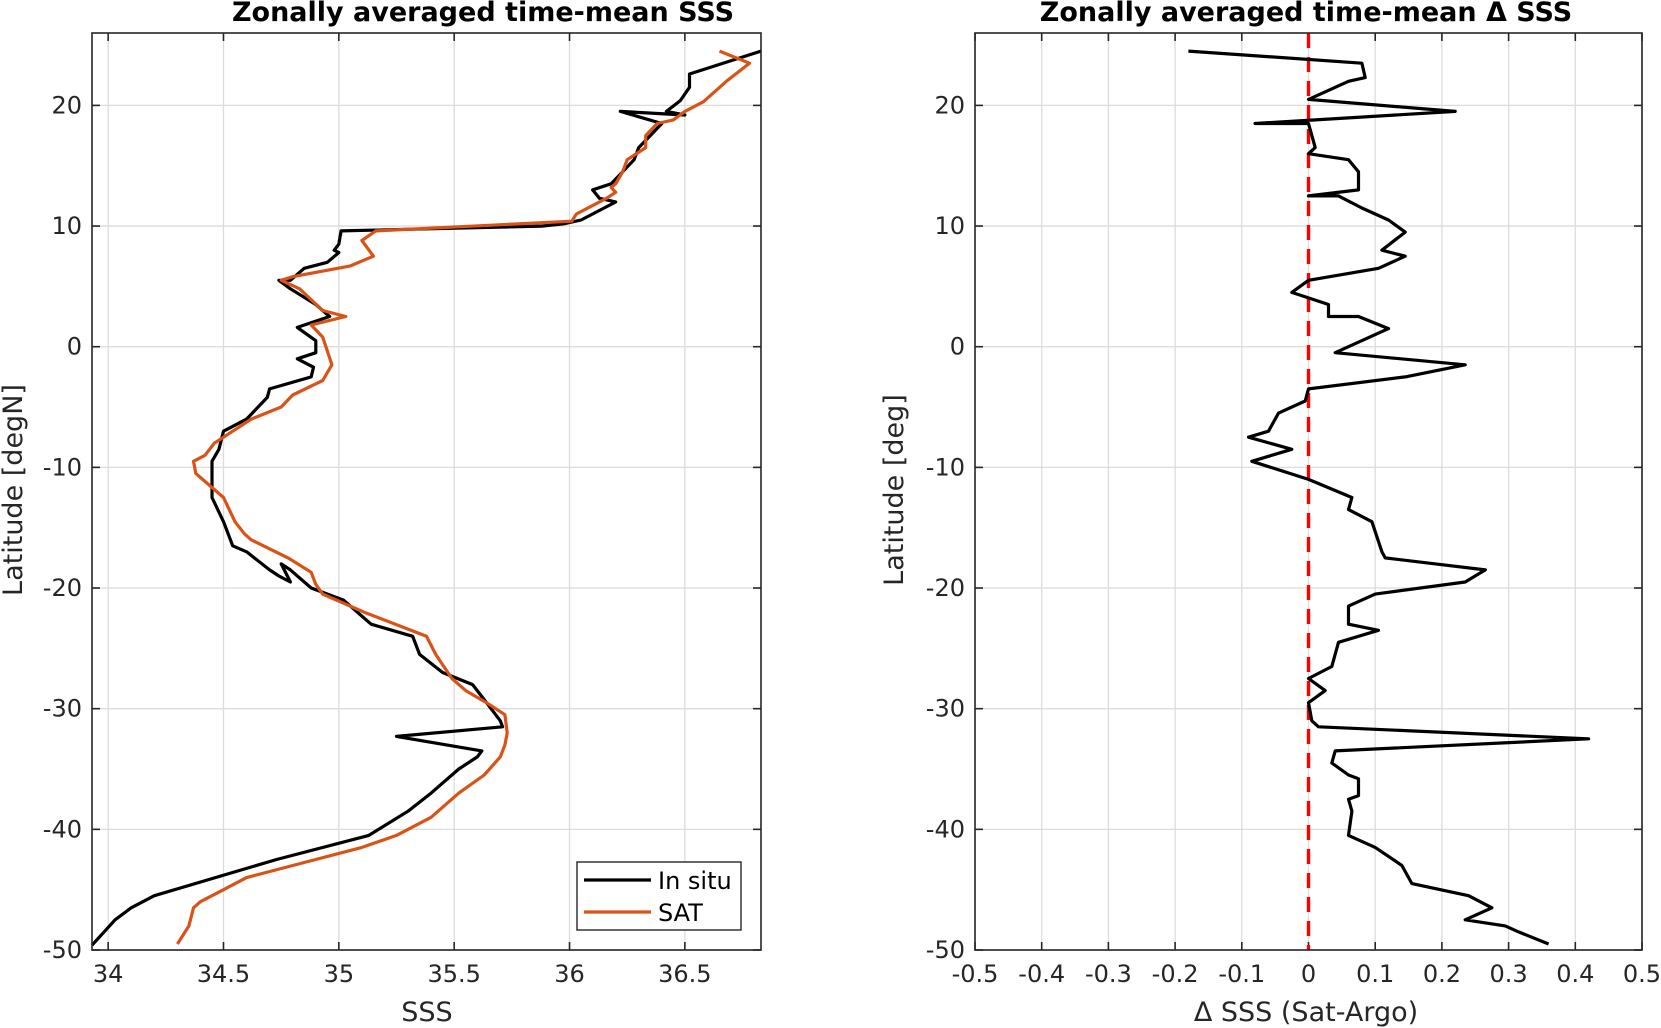 This screenshot has width=1661, height=1028. What do you see at coordinates (426, 1012) in the screenshot?
I see `sss-chart-xlabel: SSS` at bounding box center [426, 1012].